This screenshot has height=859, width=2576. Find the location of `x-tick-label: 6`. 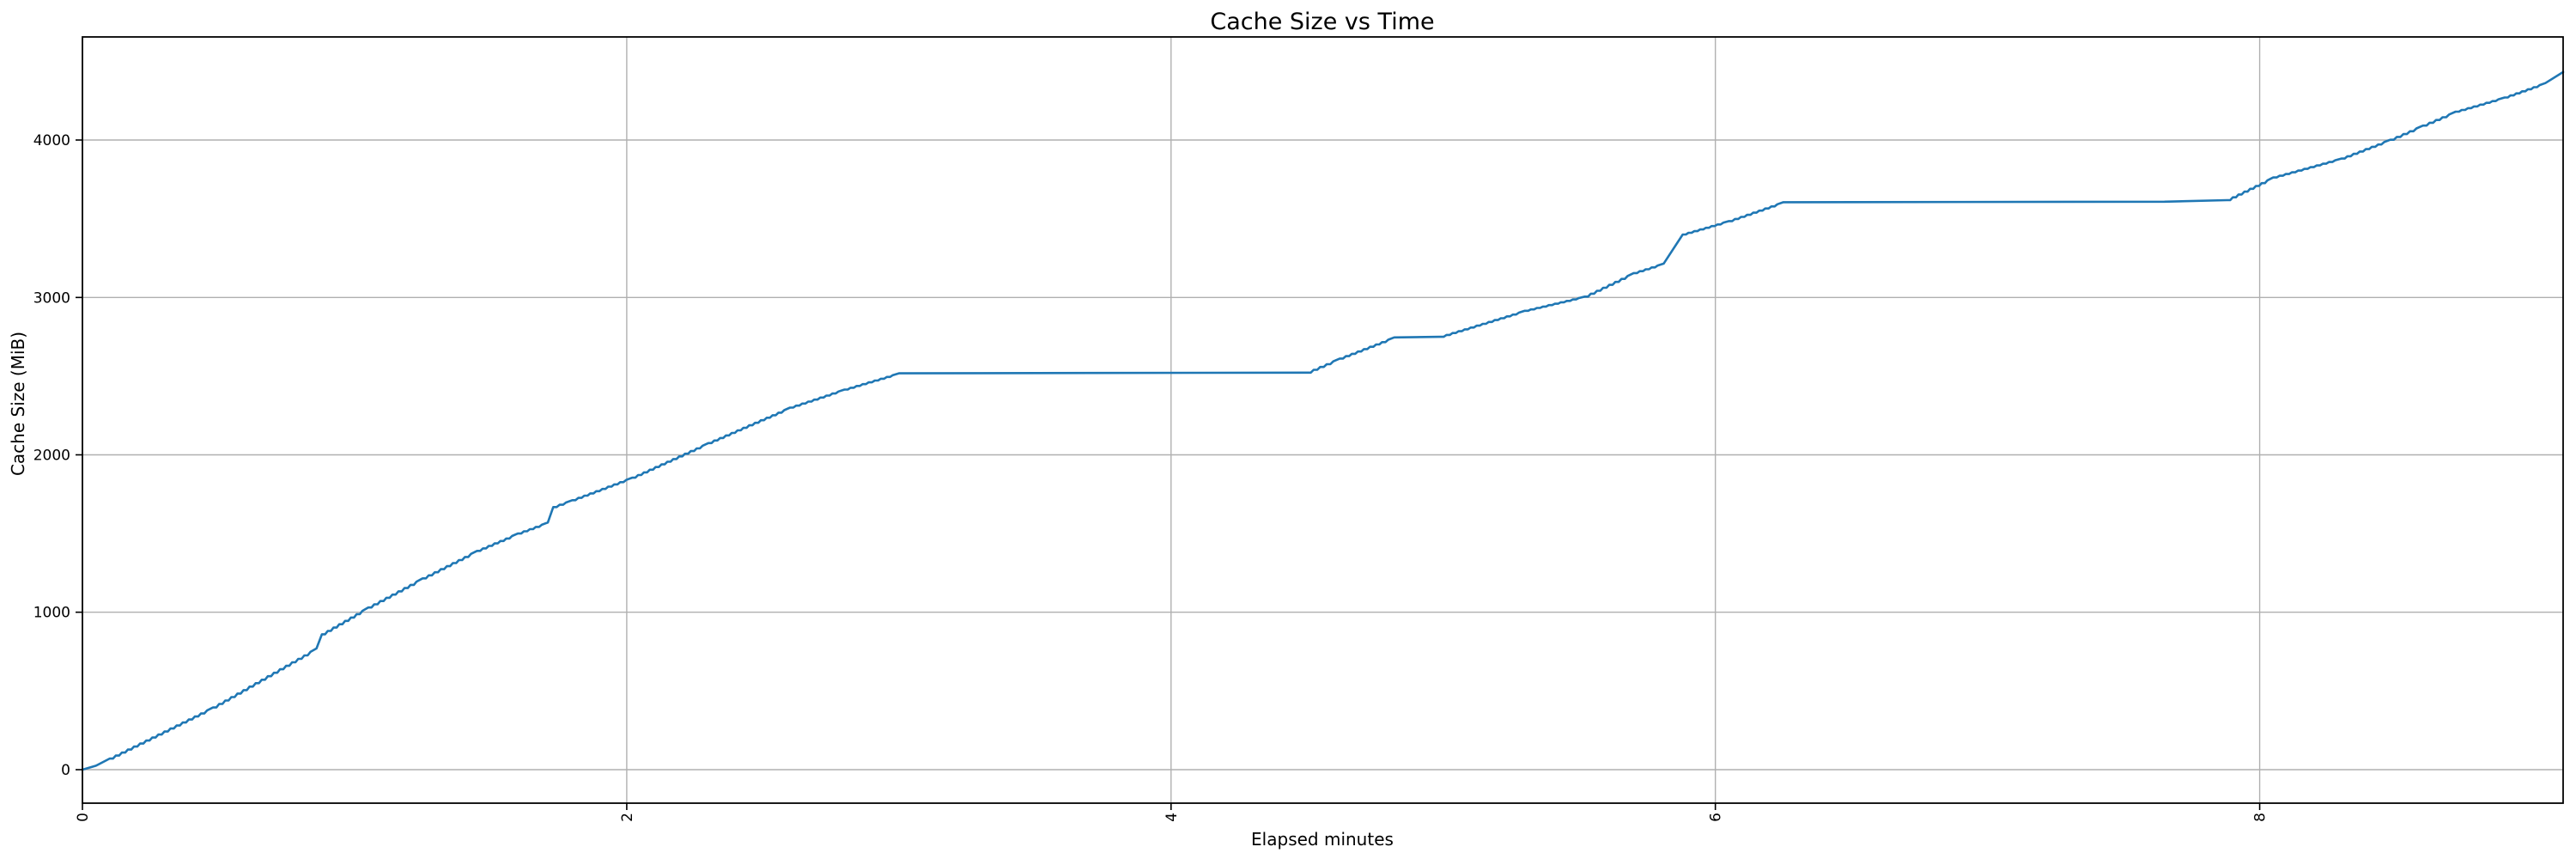

x-tick-label: 6 is located at coordinates (1716, 817).